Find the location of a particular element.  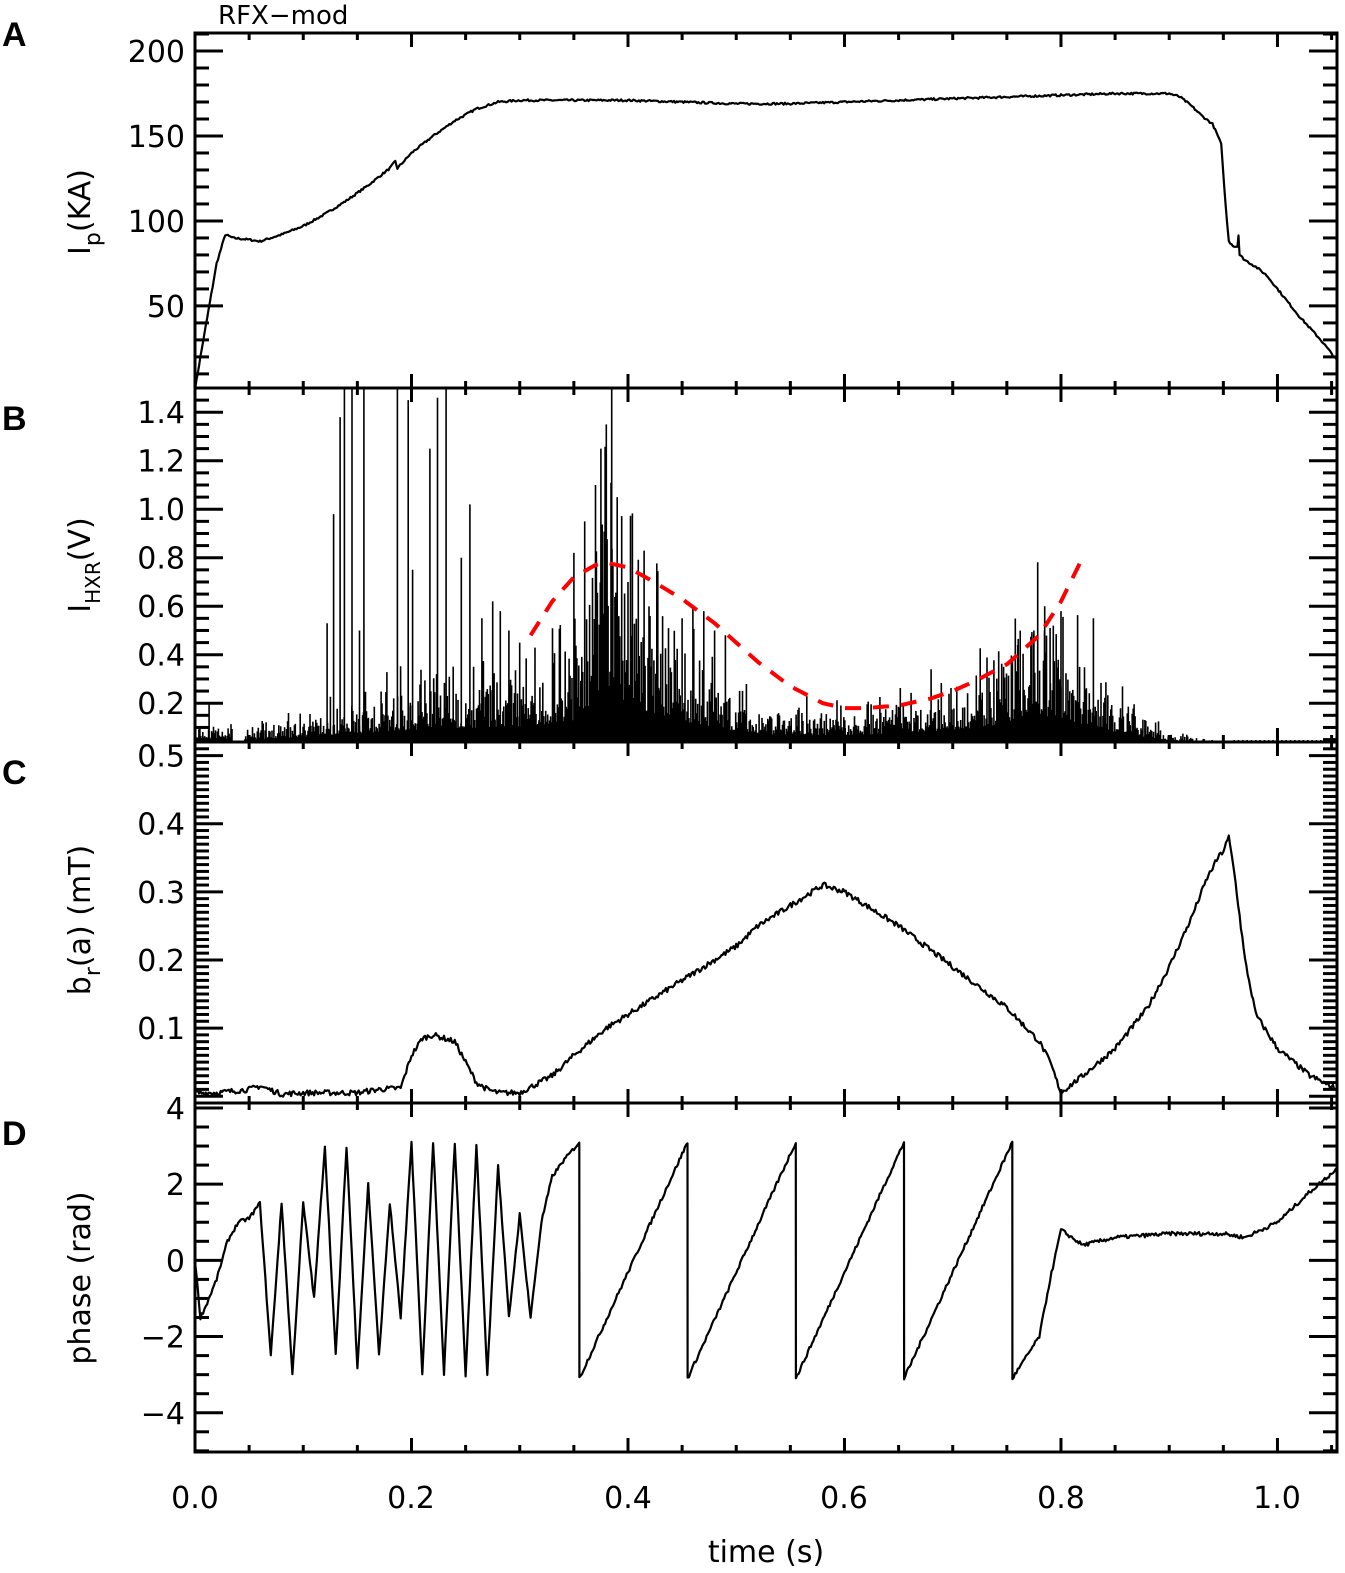

panel-letter-c: C is located at coordinates (14, 773).